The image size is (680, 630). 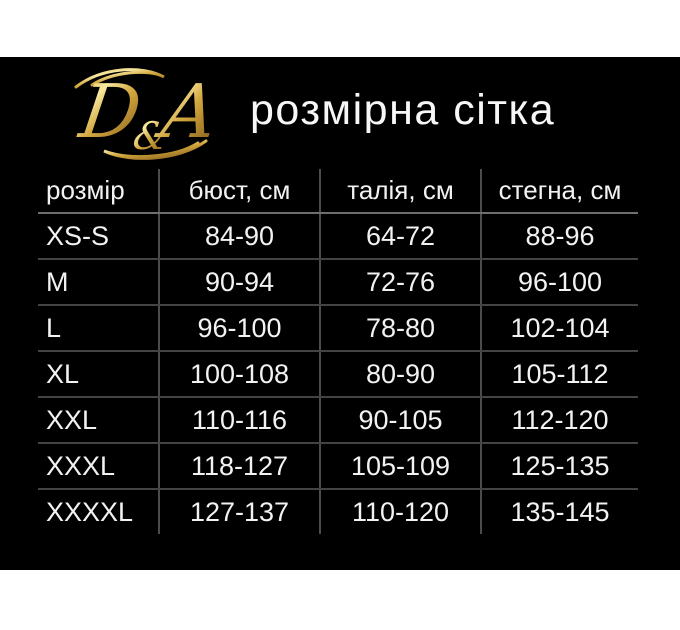 I want to click on cell-size: XXXL, so click(x=98, y=466).